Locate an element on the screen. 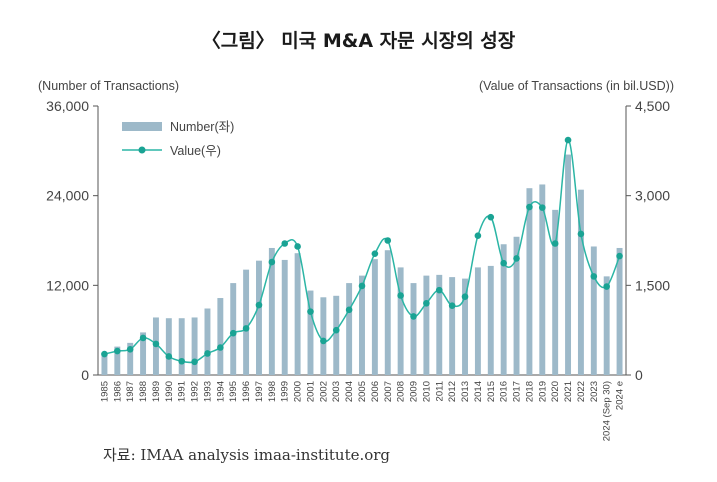 This screenshot has width=717, height=482. x-tick-label: 2023 is located at coordinates (594, 391).